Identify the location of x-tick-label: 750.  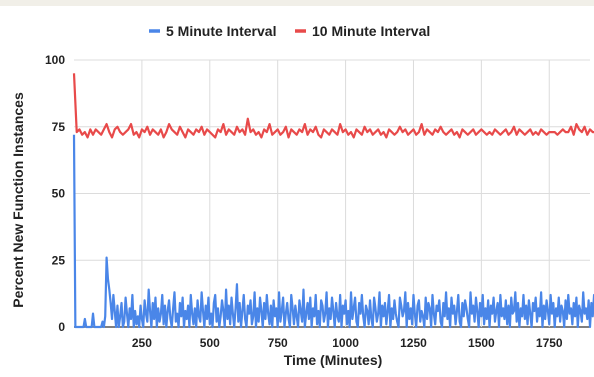
(278, 343).